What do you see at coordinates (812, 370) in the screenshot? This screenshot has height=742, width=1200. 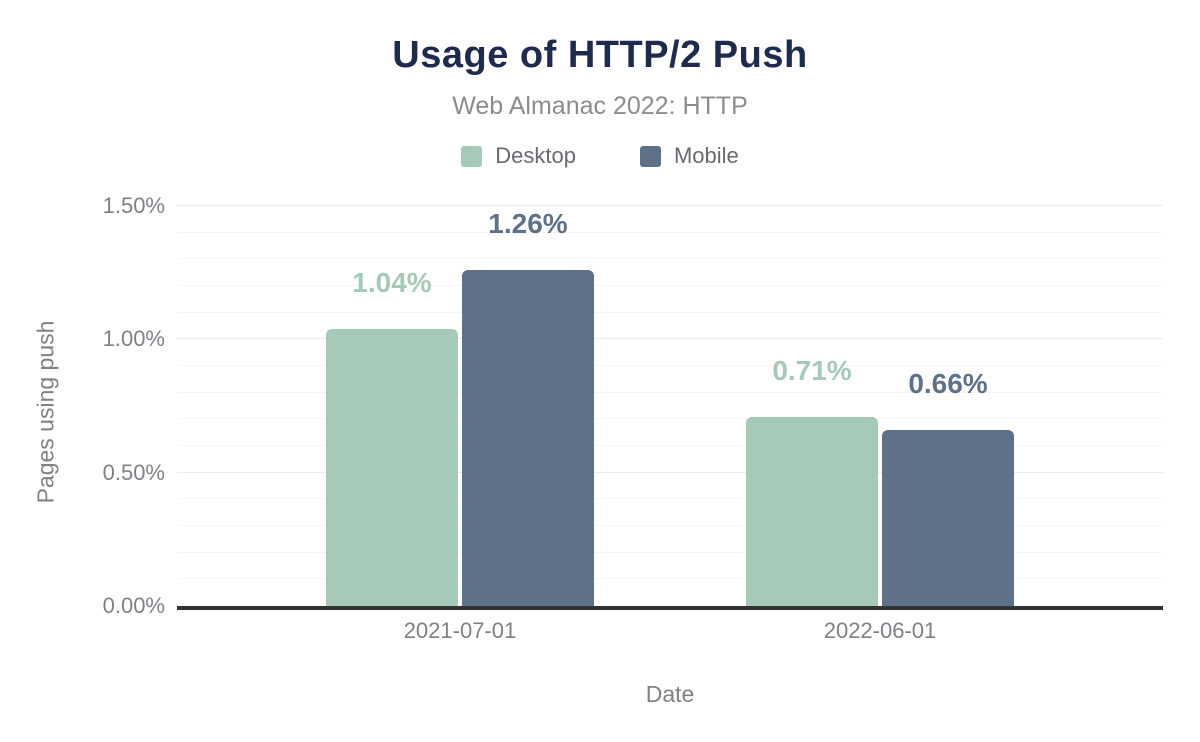 I see `bar-value-label-desktop-2022-06-01: 0.71%` at bounding box center [812, 370].